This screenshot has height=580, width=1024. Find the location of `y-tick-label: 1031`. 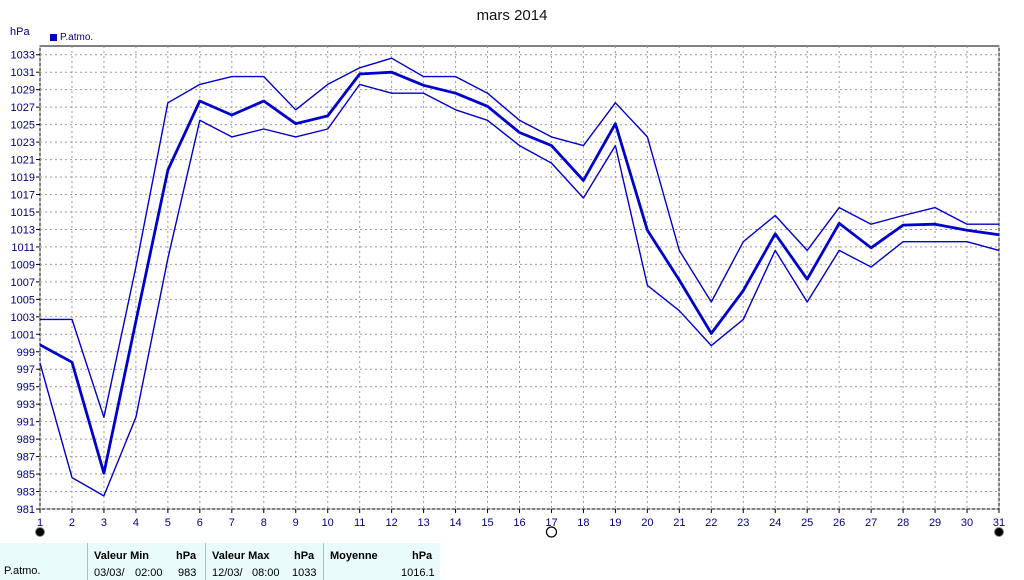

y-tick-label: 1031 is located at coordinates (23, 73).